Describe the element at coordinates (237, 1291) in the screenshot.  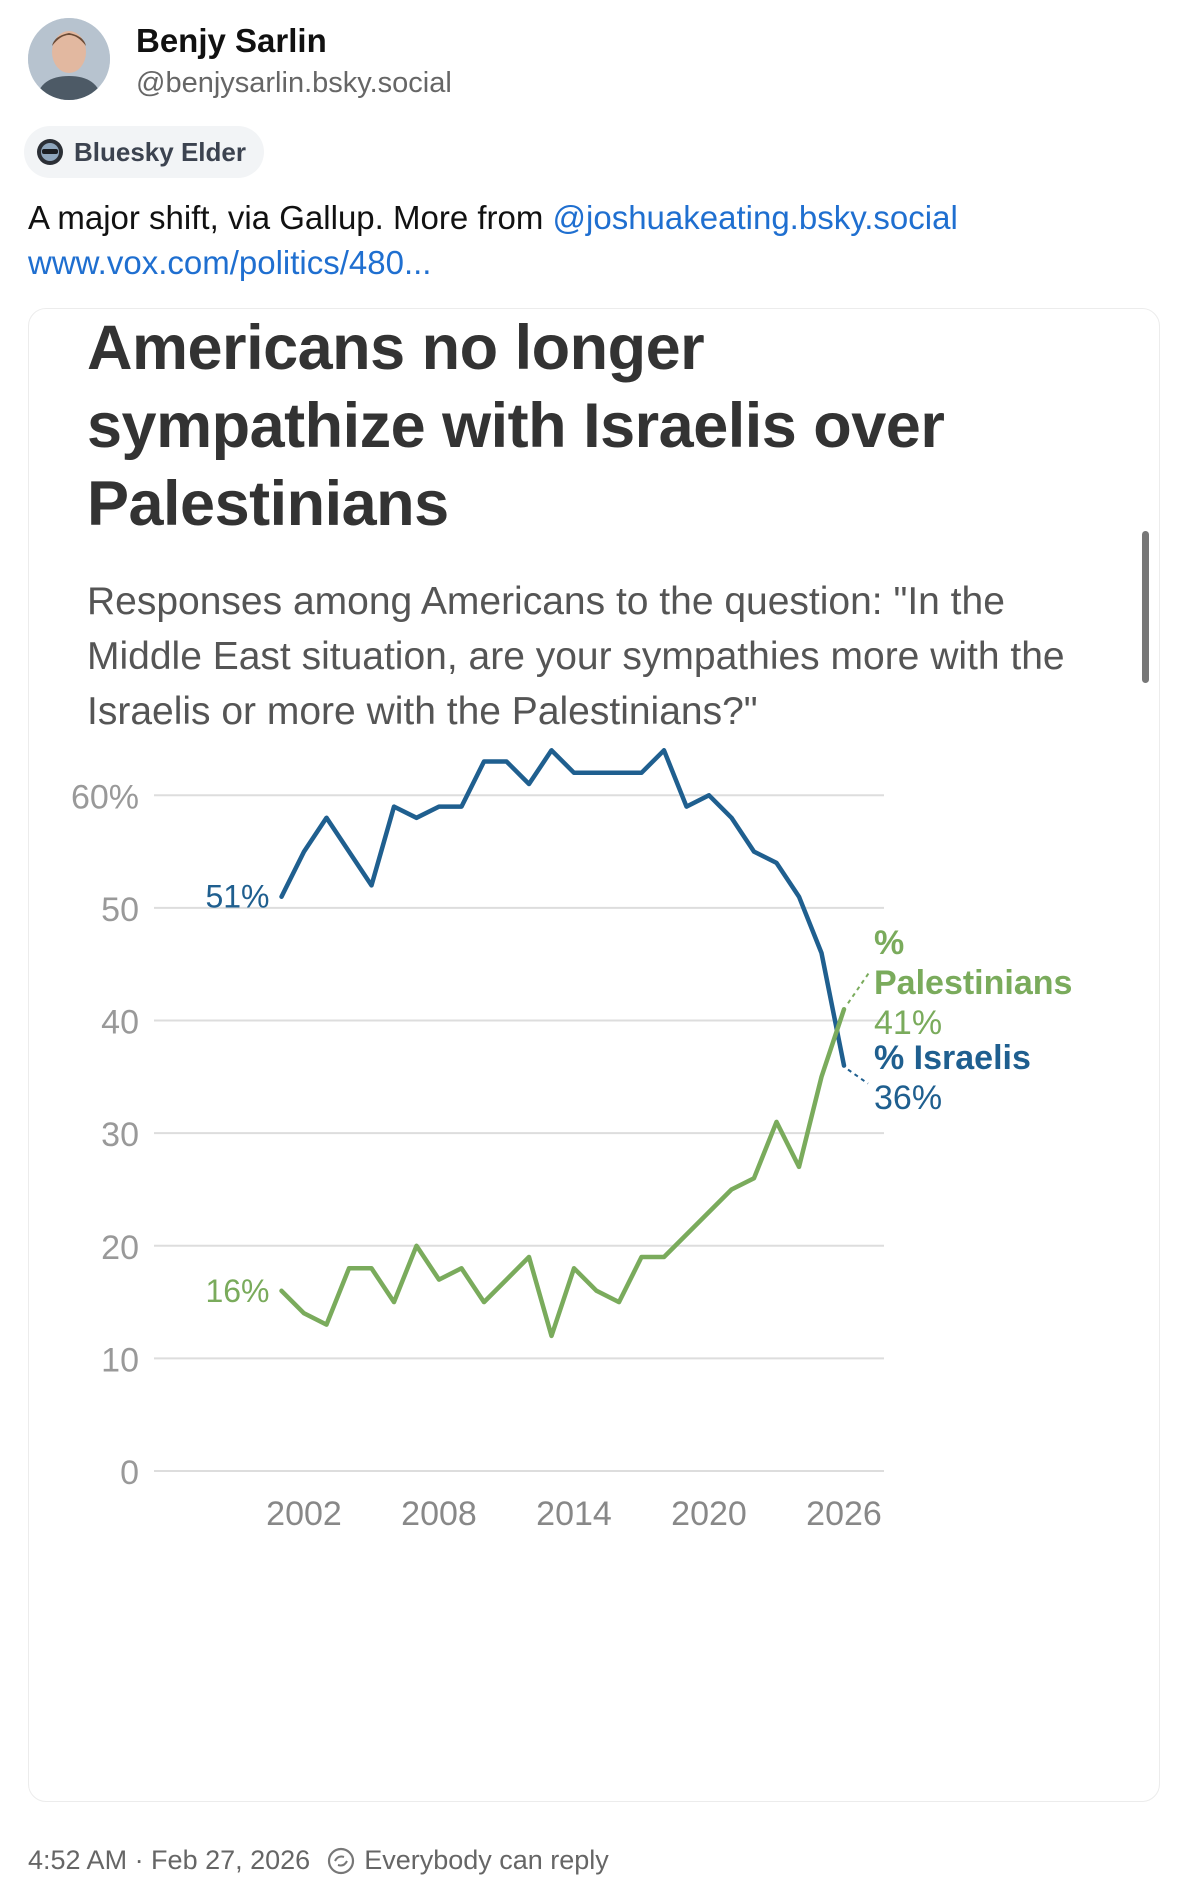
I see `series-start-label: 16%` at that location.